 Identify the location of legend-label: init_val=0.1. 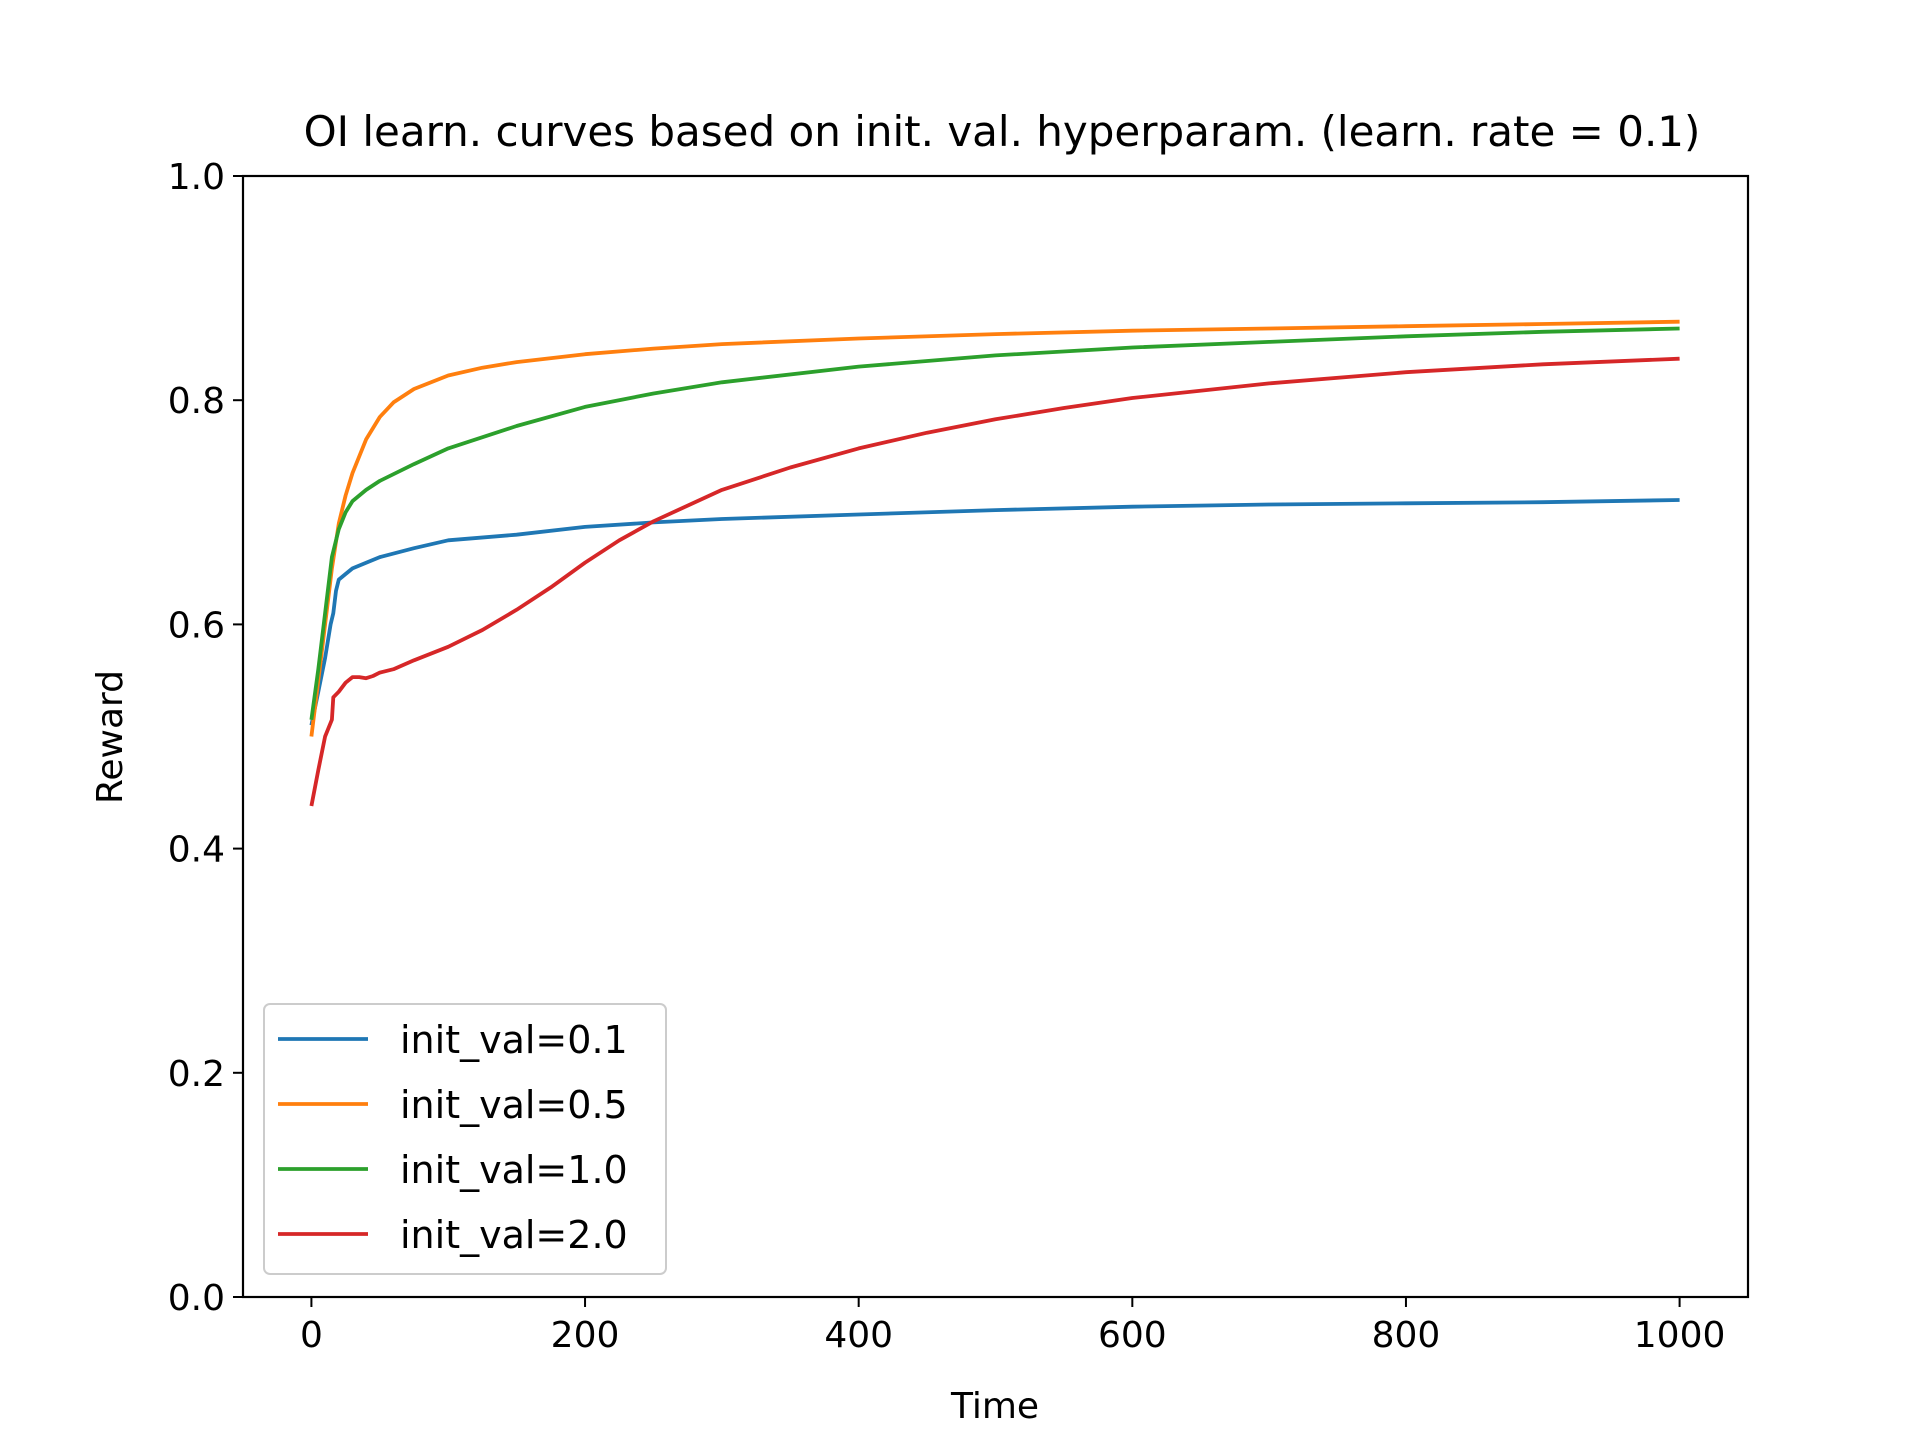
(514, 1040).